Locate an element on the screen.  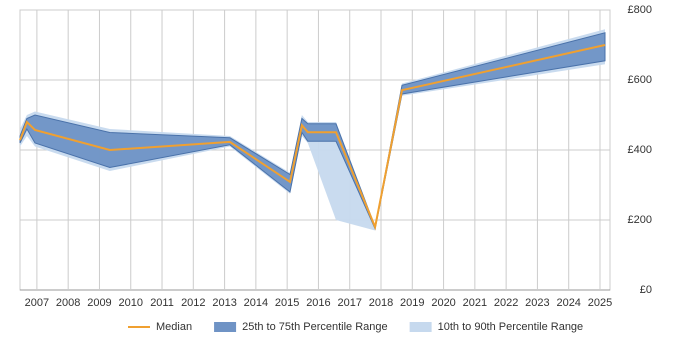
x-tick-label: 2018 is located at coordinates (381, 303).